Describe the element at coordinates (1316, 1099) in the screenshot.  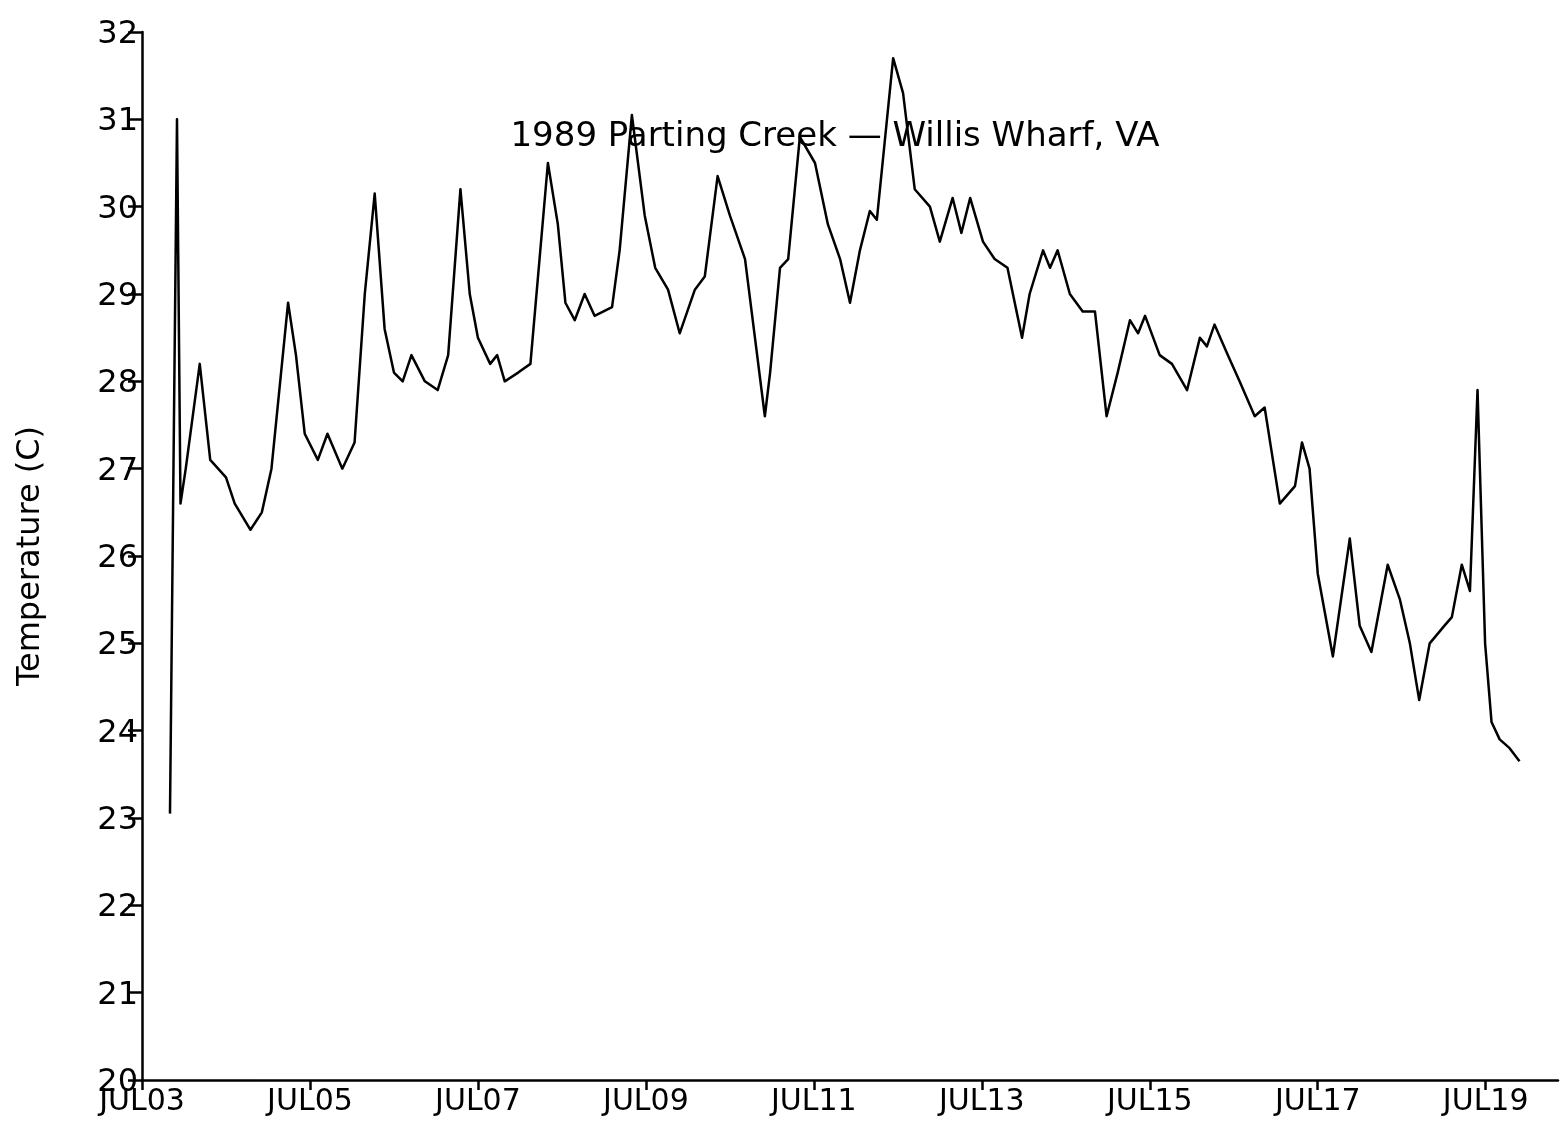
I see `x-tick-label: JUL17` at that location.